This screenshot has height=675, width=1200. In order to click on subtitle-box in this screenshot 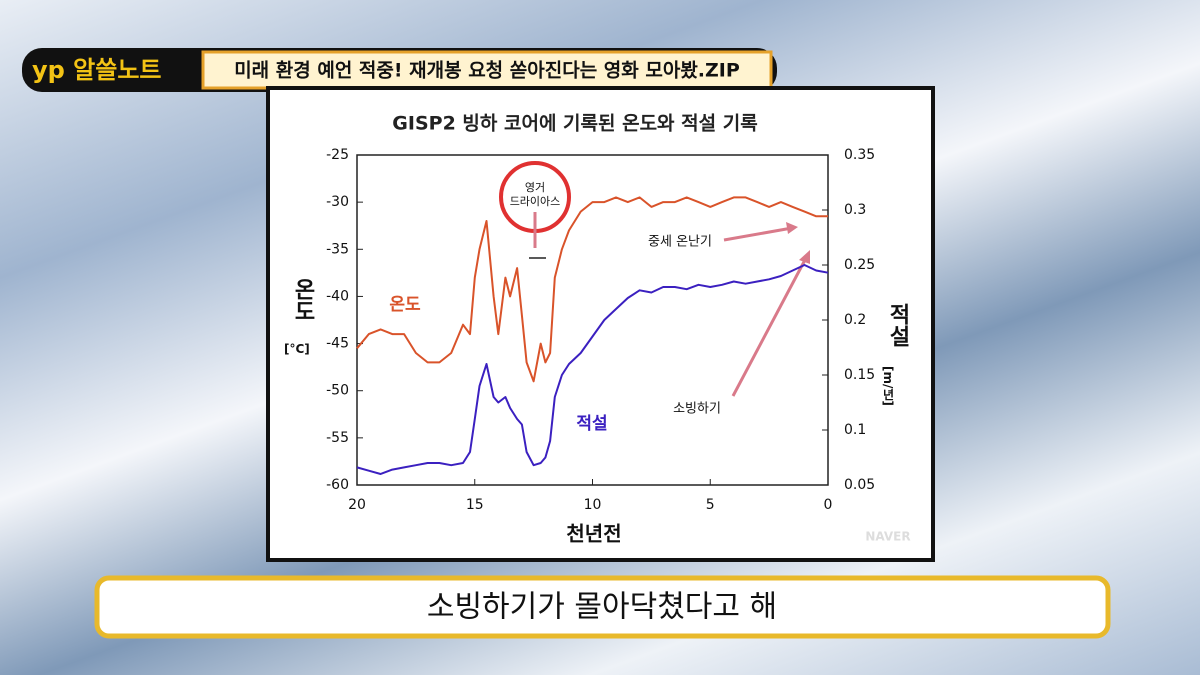, I will do `click(602, 607)`.